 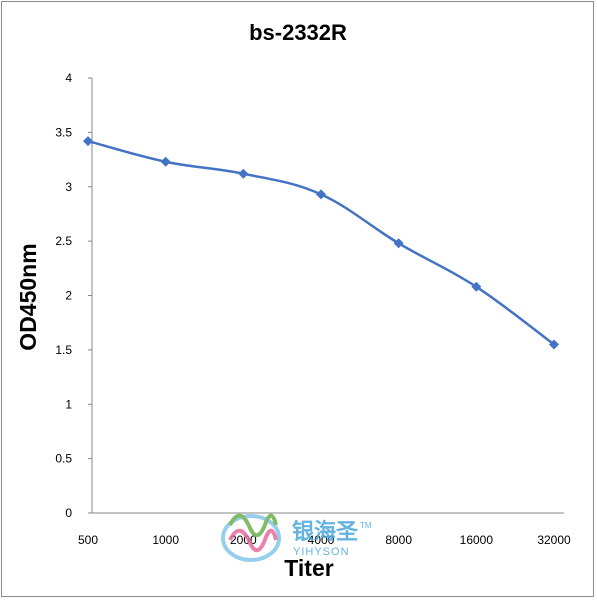 What do you see at coordinates (325, 532) in the screenshot?
I see `watermark-cn-text: 银海圣` at bounding box center [325, 532].